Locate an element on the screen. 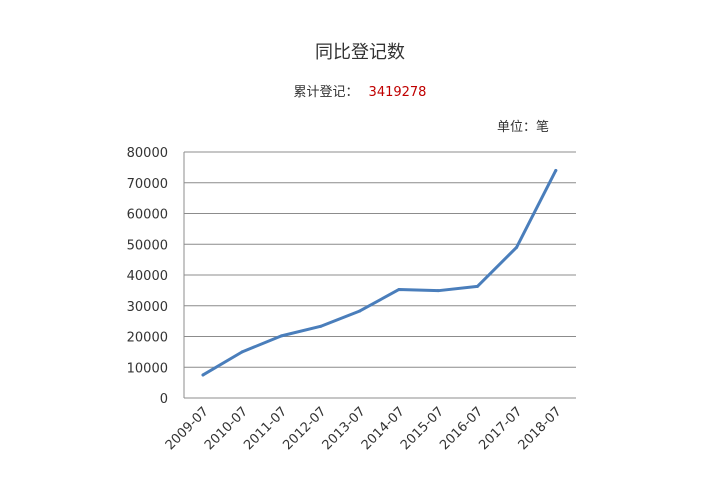 This screenshot has height=498, width=720. summary-line: 累计登记： 3419278 is located at coordinates (360, 90).